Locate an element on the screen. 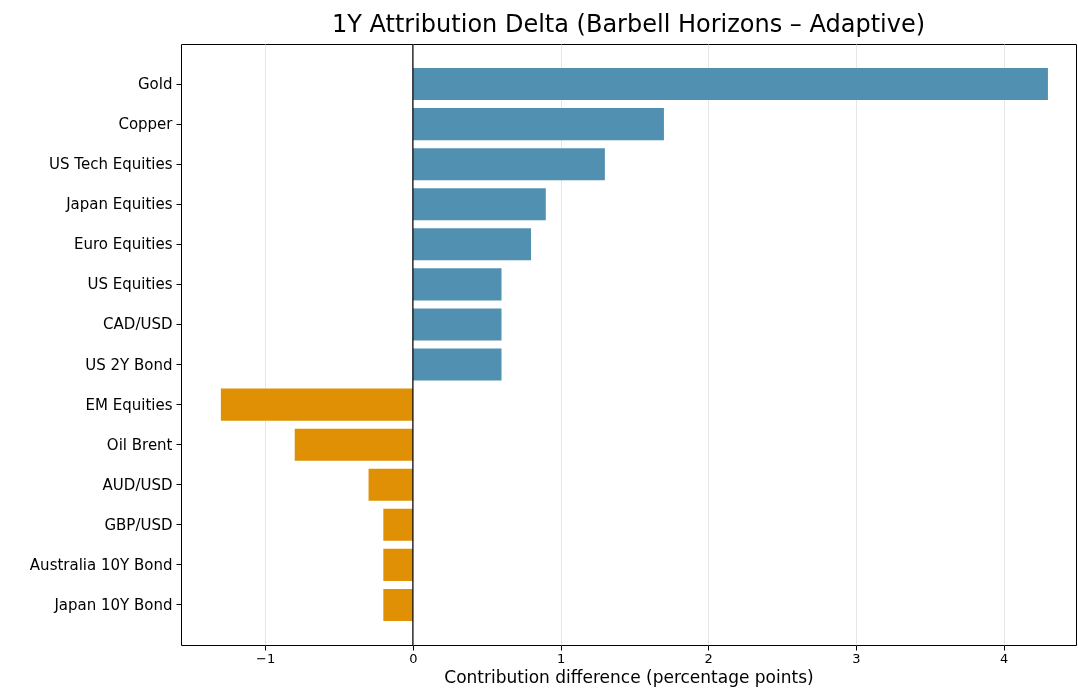  y-tick-label: Australia 10Y Bond is located at coordinates (101, 564).